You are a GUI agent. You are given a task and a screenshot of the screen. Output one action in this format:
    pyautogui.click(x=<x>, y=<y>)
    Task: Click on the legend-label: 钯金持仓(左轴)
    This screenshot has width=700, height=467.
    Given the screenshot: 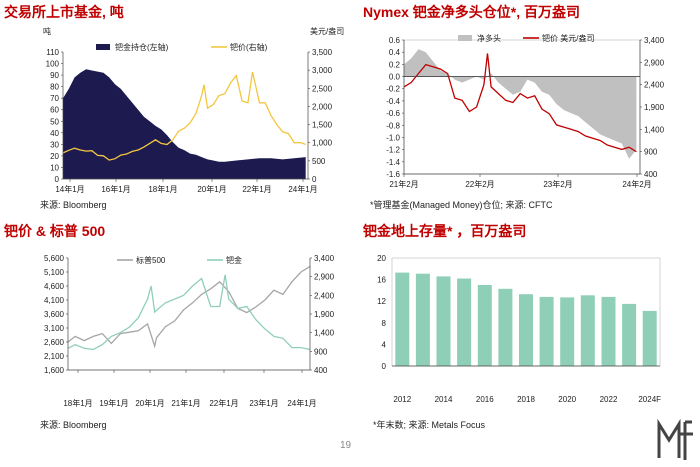 What is the action you would take?
    pyautogui.click(x=142, y=47)
    